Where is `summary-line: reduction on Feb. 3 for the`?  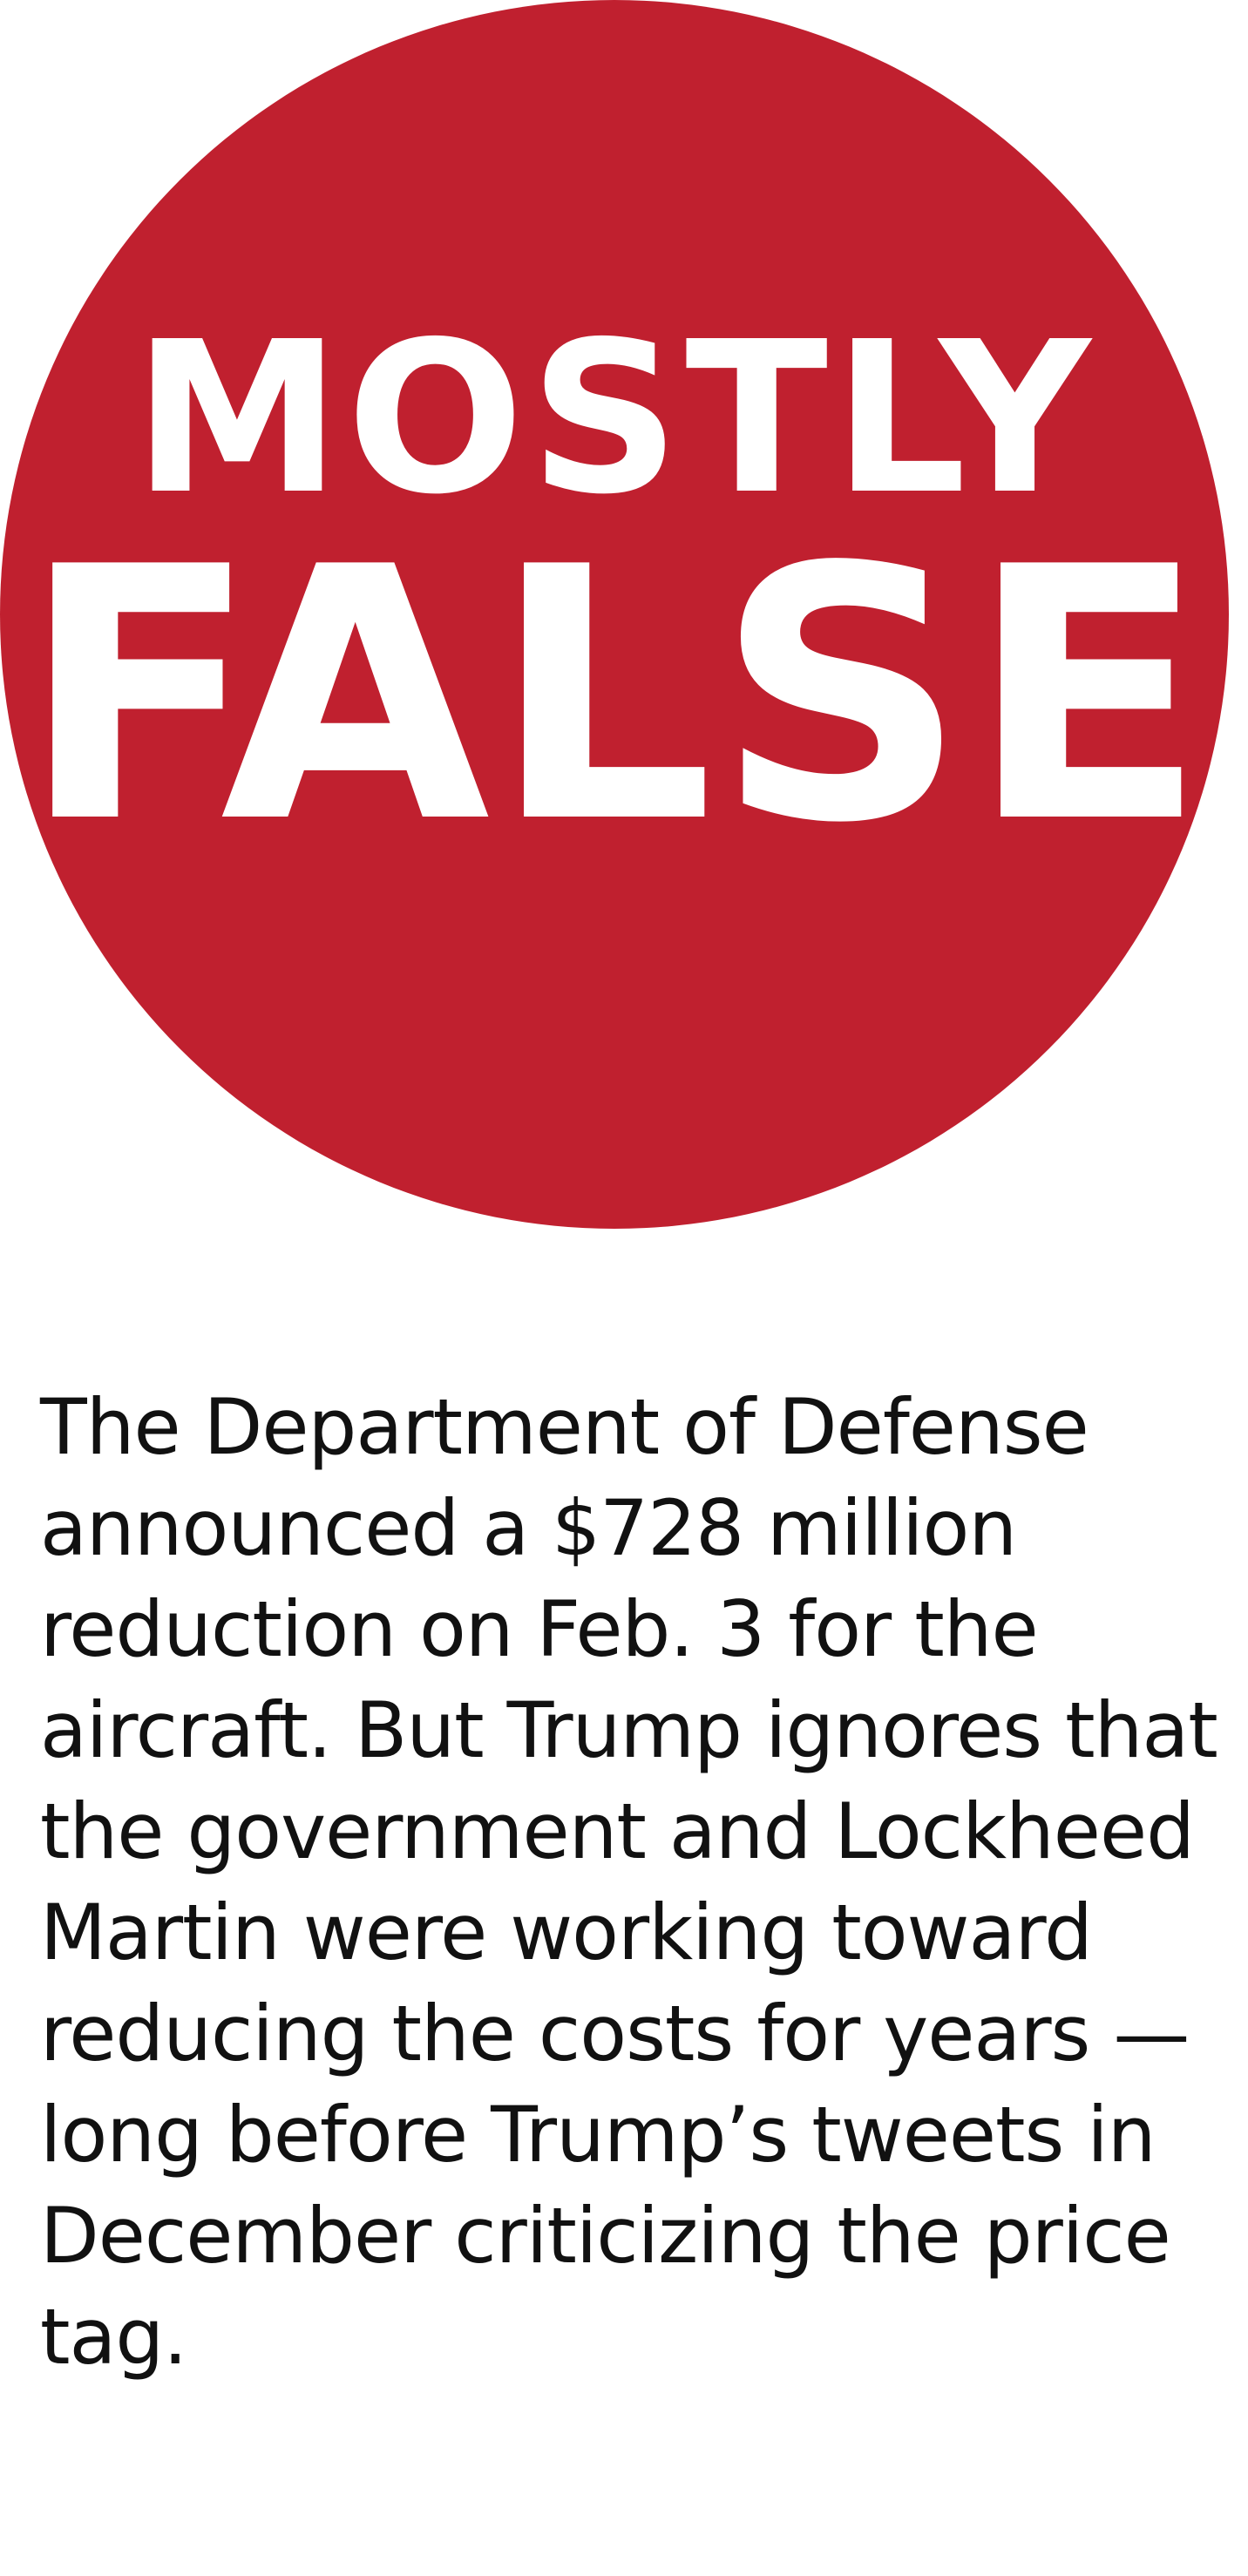
summary-line: reduction on Feb. 3 for the is located at coordinates (539, 1629).